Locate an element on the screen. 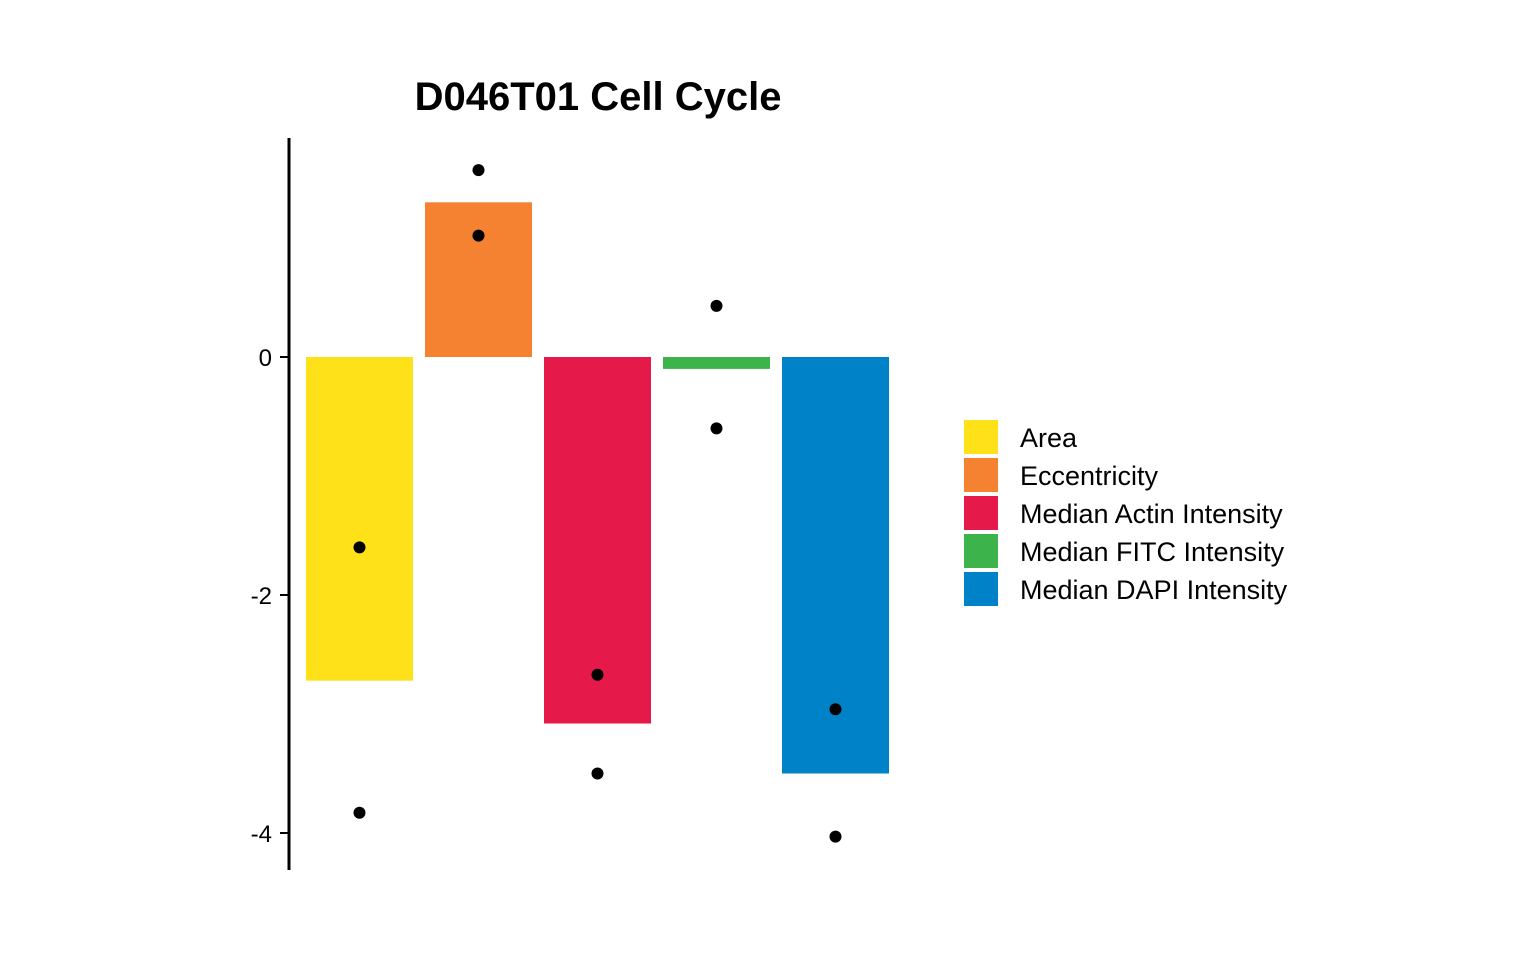 The image size is (1536, 960). legend-label: Median DAPI Intensity is located at coordinates (1154, 590).